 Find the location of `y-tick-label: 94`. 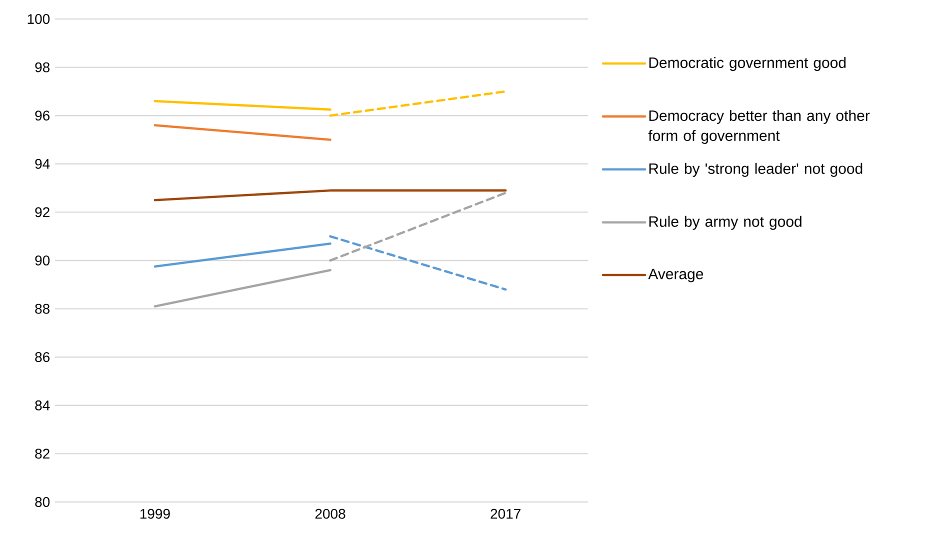

y-tick-label: 94 is located at coordinates (42, 163).